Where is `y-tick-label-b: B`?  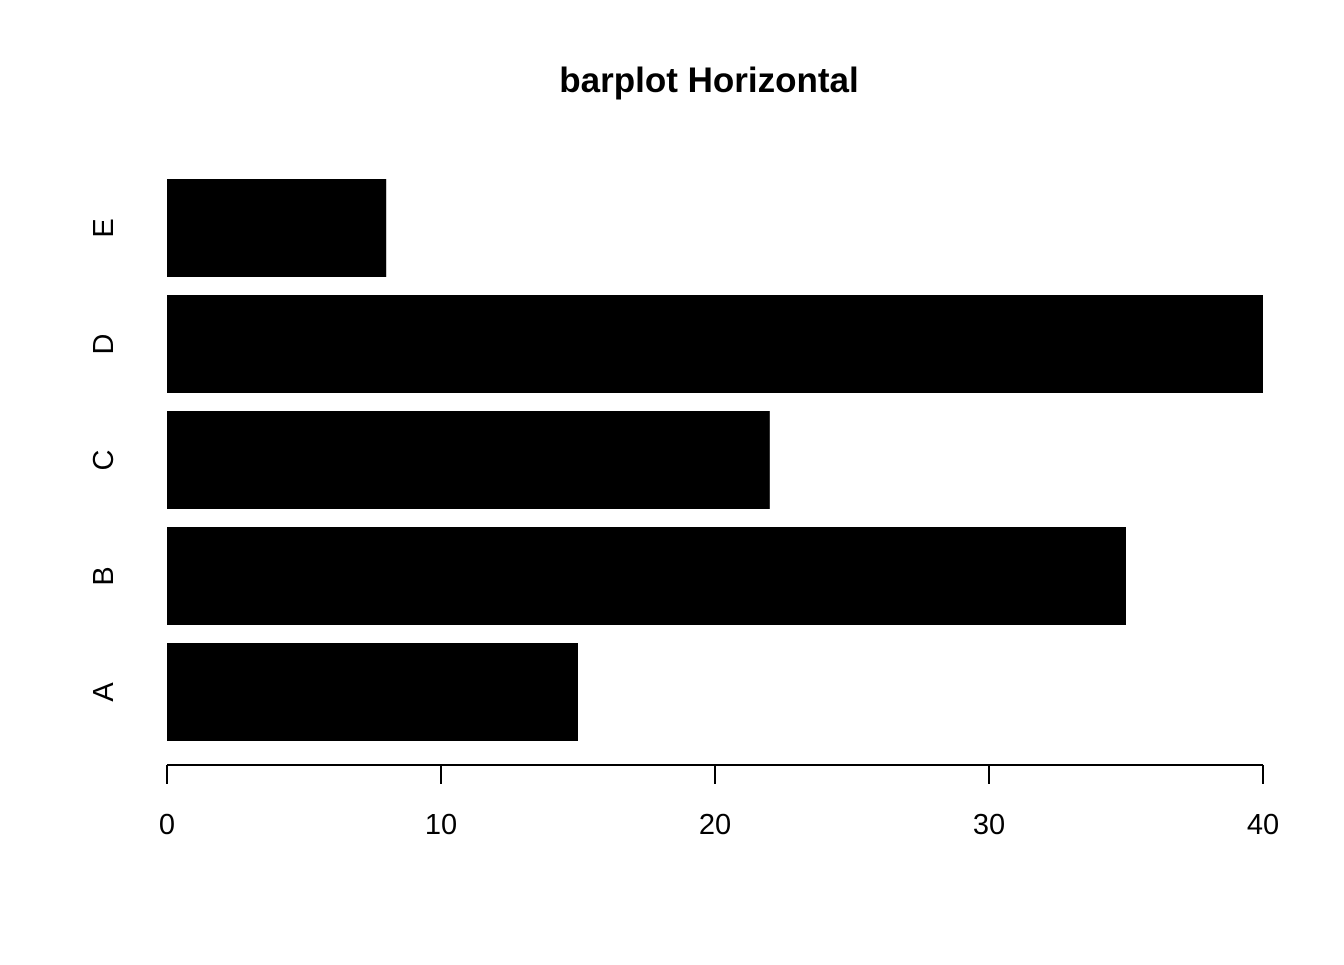 y-tick-label-b: B is located at coordinates (104, 575).